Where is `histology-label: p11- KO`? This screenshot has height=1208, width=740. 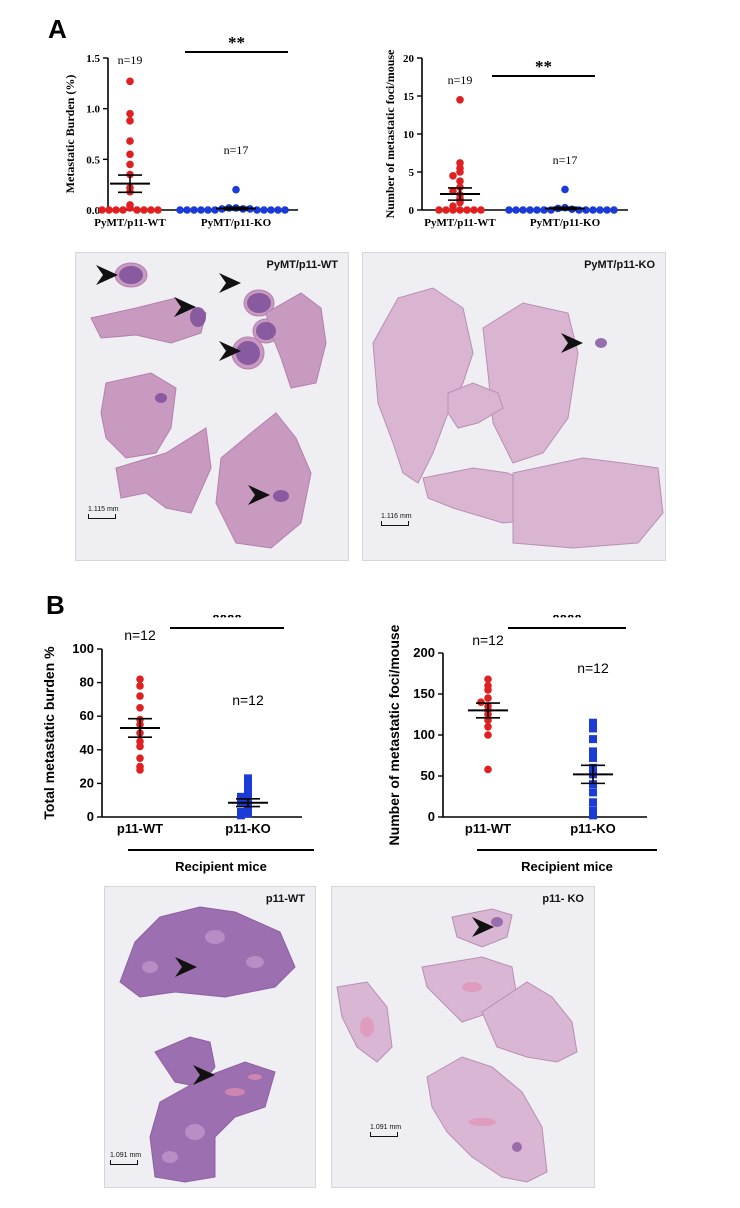
histology-label: p11- KO is located at coordinates (563, 899).